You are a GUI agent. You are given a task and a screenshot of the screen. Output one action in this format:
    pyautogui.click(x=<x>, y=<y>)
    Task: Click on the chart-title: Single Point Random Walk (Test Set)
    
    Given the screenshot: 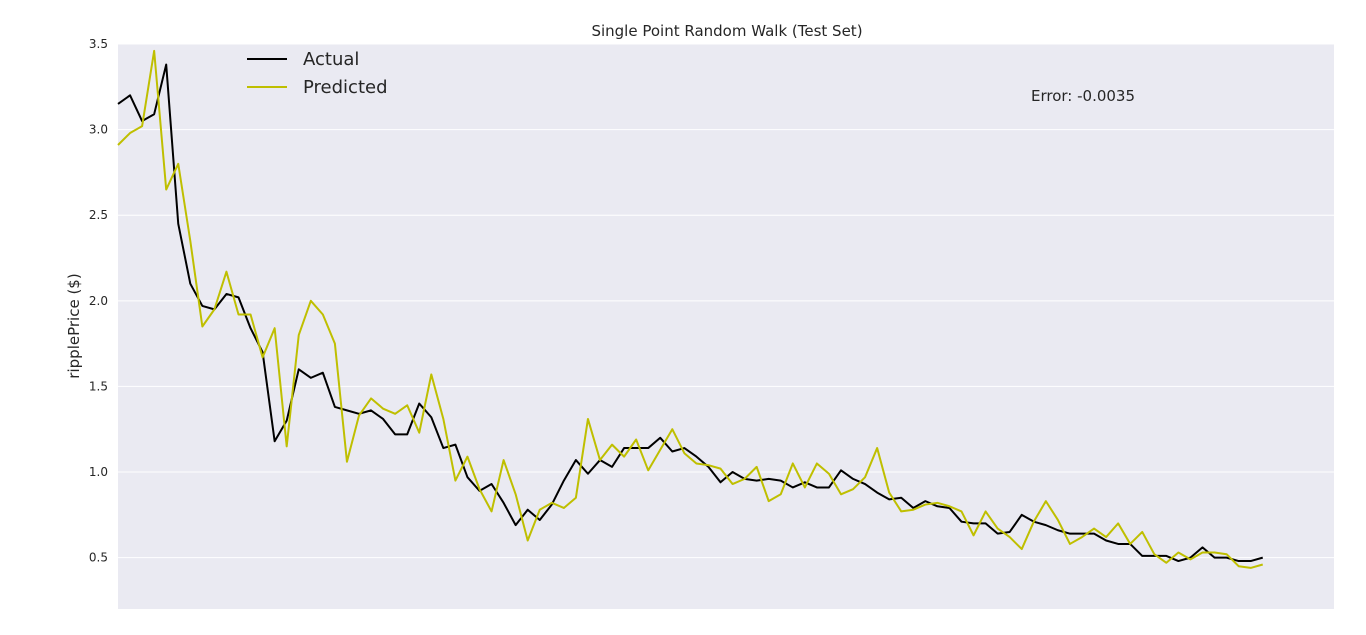 What is the action you would take?
    pyautogui.click(x=726, y=31)
    